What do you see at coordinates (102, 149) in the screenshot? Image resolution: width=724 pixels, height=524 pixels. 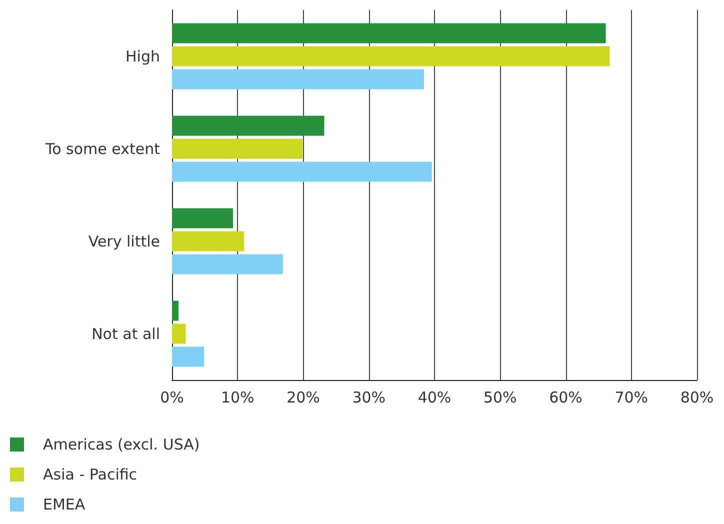 I see `y-tick-label: To some extent` at bounding box center [102, 149].